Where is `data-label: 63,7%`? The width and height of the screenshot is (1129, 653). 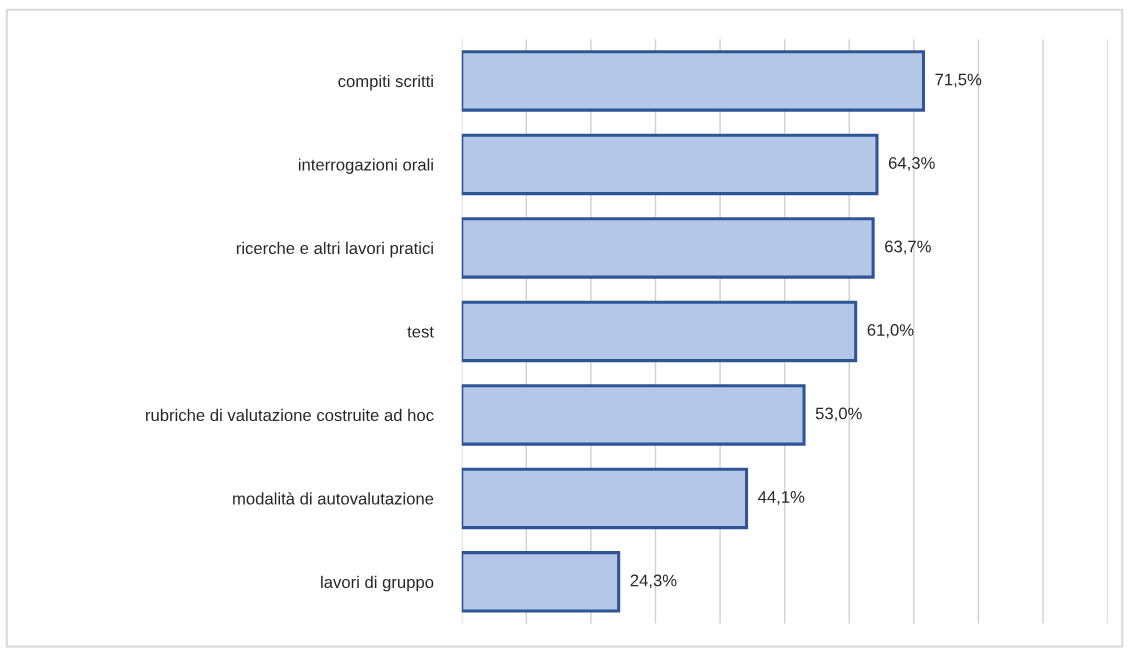 data-label: 63,7% is located at coordinates (908, 247).